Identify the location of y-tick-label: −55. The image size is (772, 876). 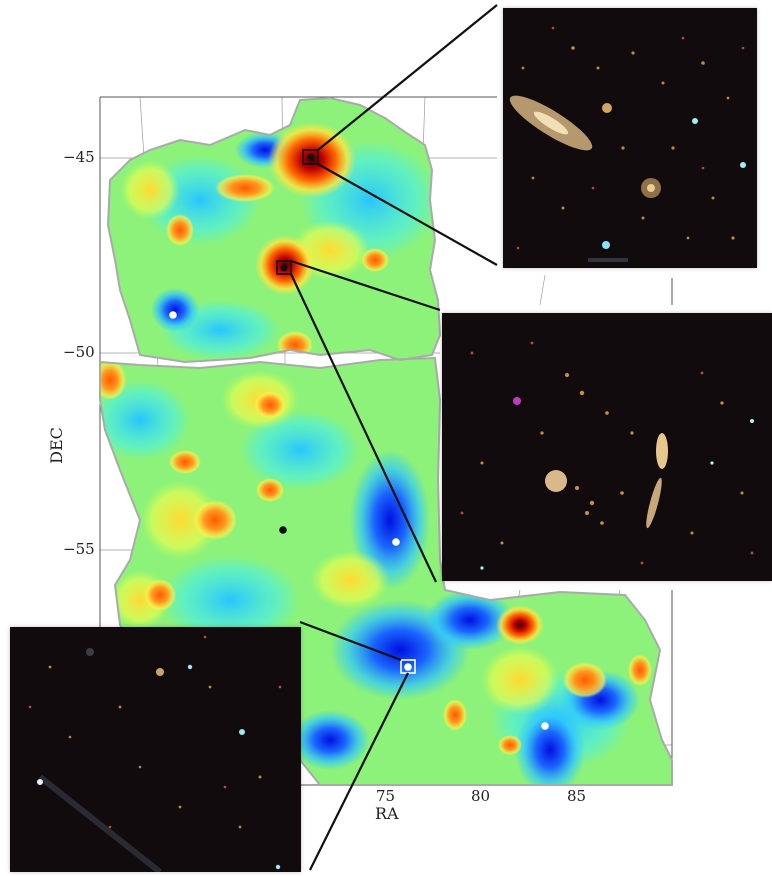
(79, 549).